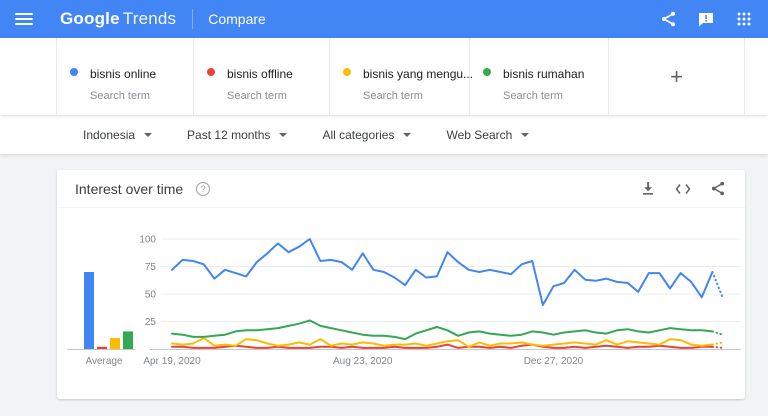  I want to click on add-comparison-button: +, so click(677, 76).